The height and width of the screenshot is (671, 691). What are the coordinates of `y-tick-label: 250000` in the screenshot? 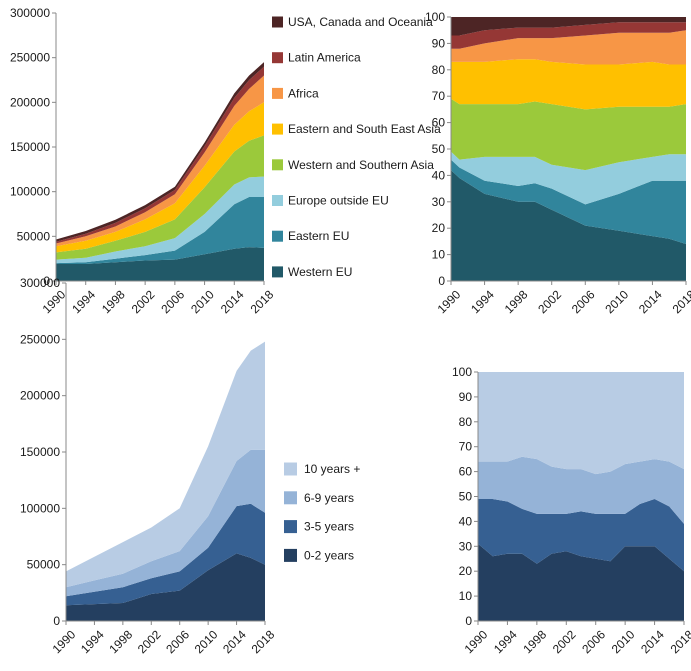 It's located at (30, 58).